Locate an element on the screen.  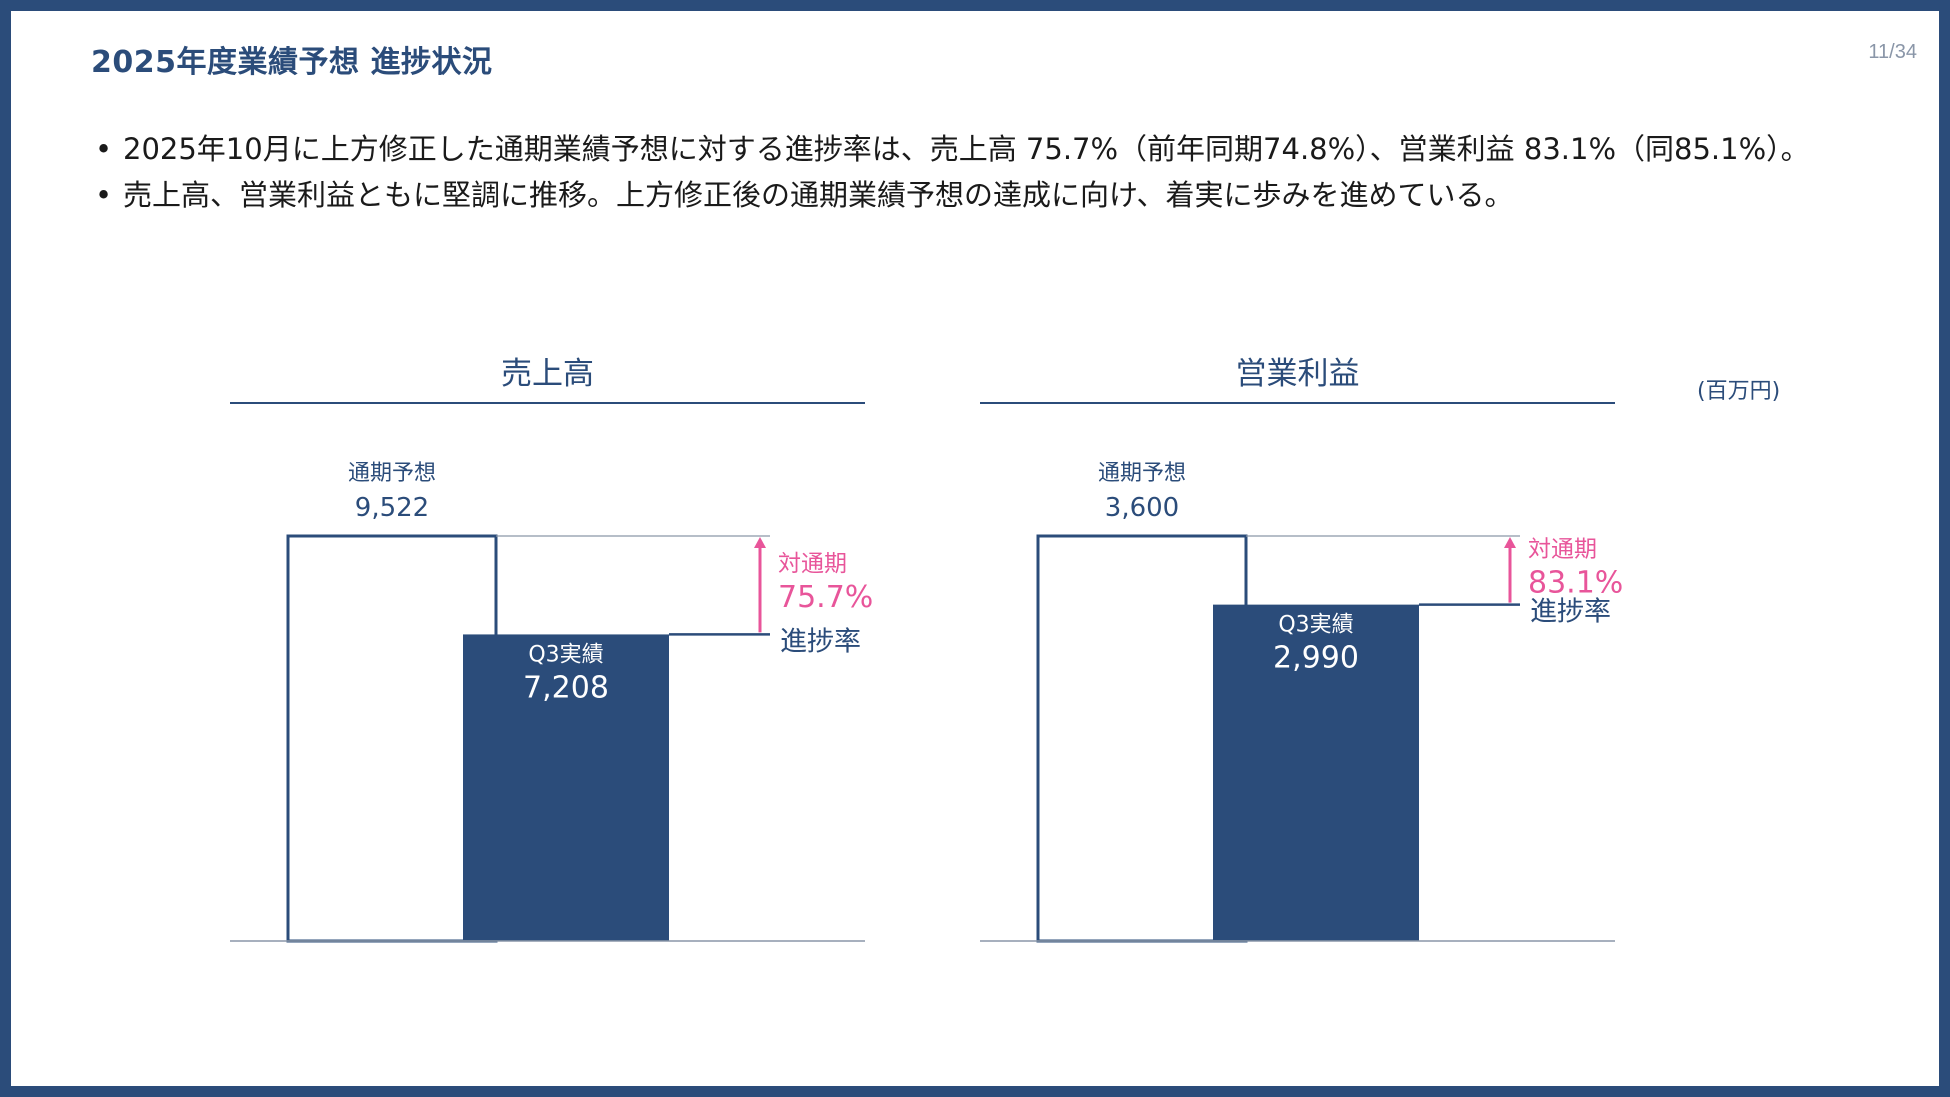
progress-value-label: 75.7% is located at coordinates (825, 597).